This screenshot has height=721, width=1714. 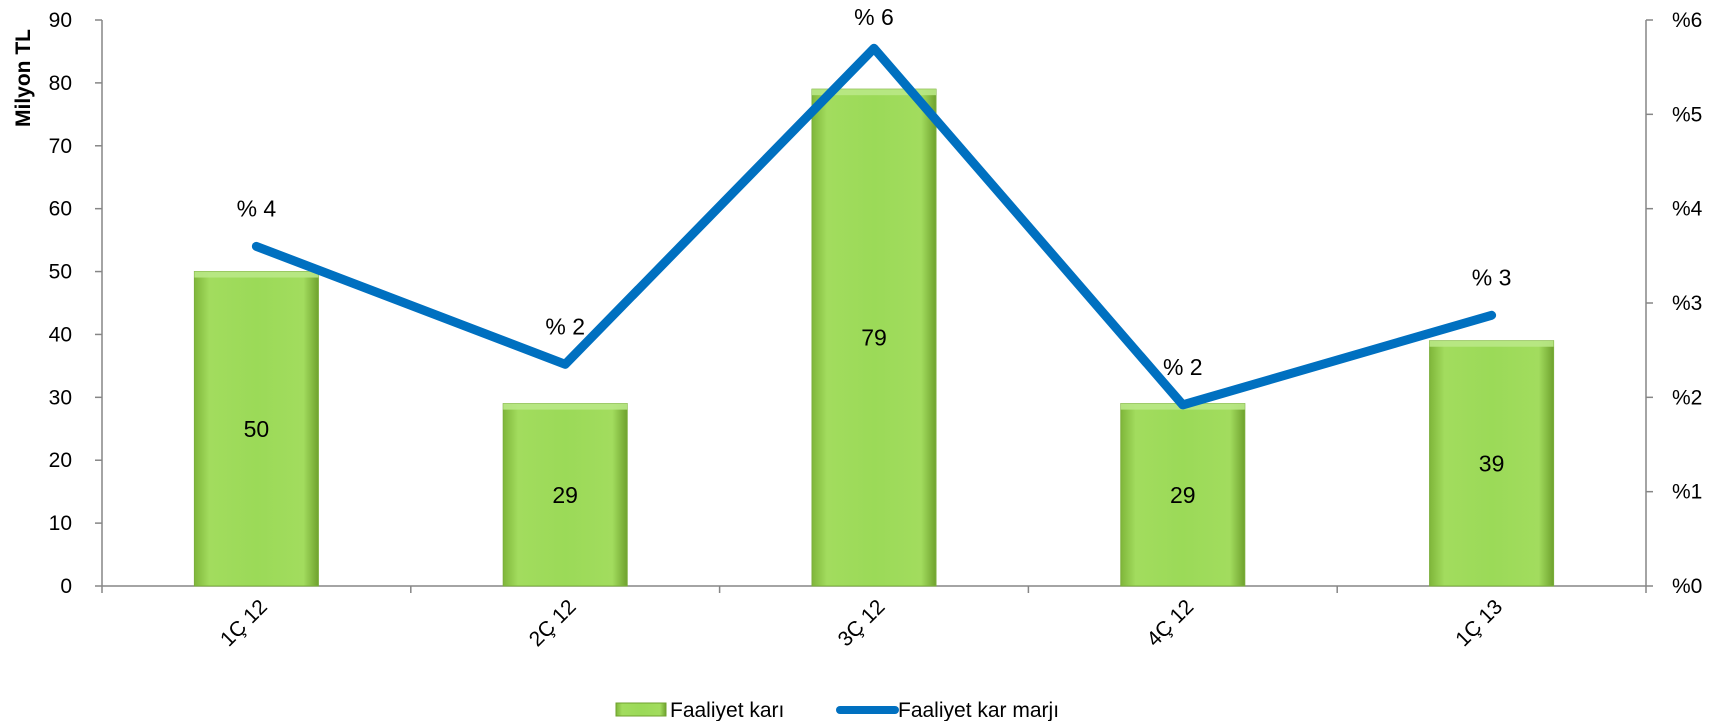 I want to click on x-tick-label: 2Ç 12, so click(x=553, y=623).